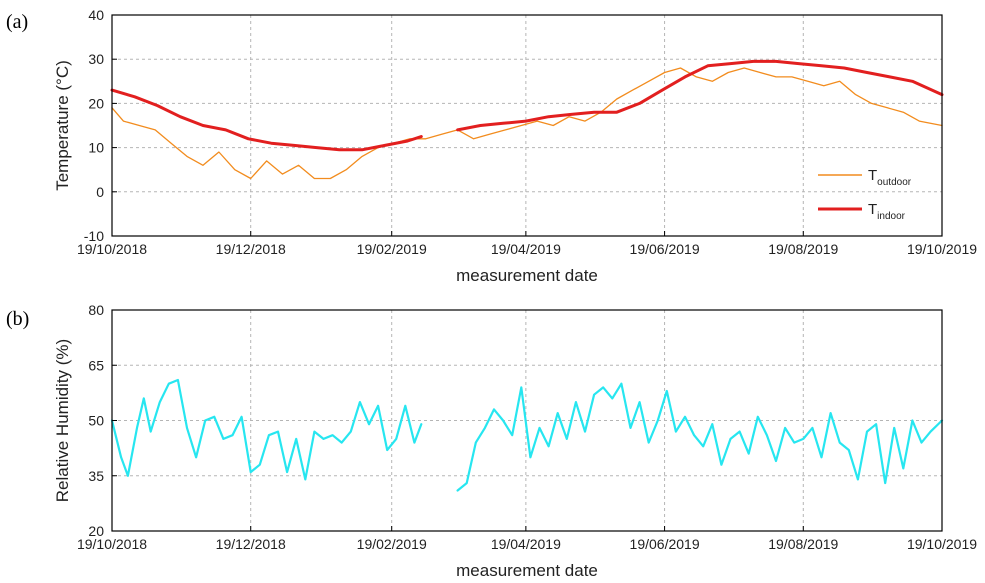 The width and height of the screenshot is (985, 583). Describe the element at coordinates (96, 148) in the screenshot. I see `y-tick-label: 10` at that location.